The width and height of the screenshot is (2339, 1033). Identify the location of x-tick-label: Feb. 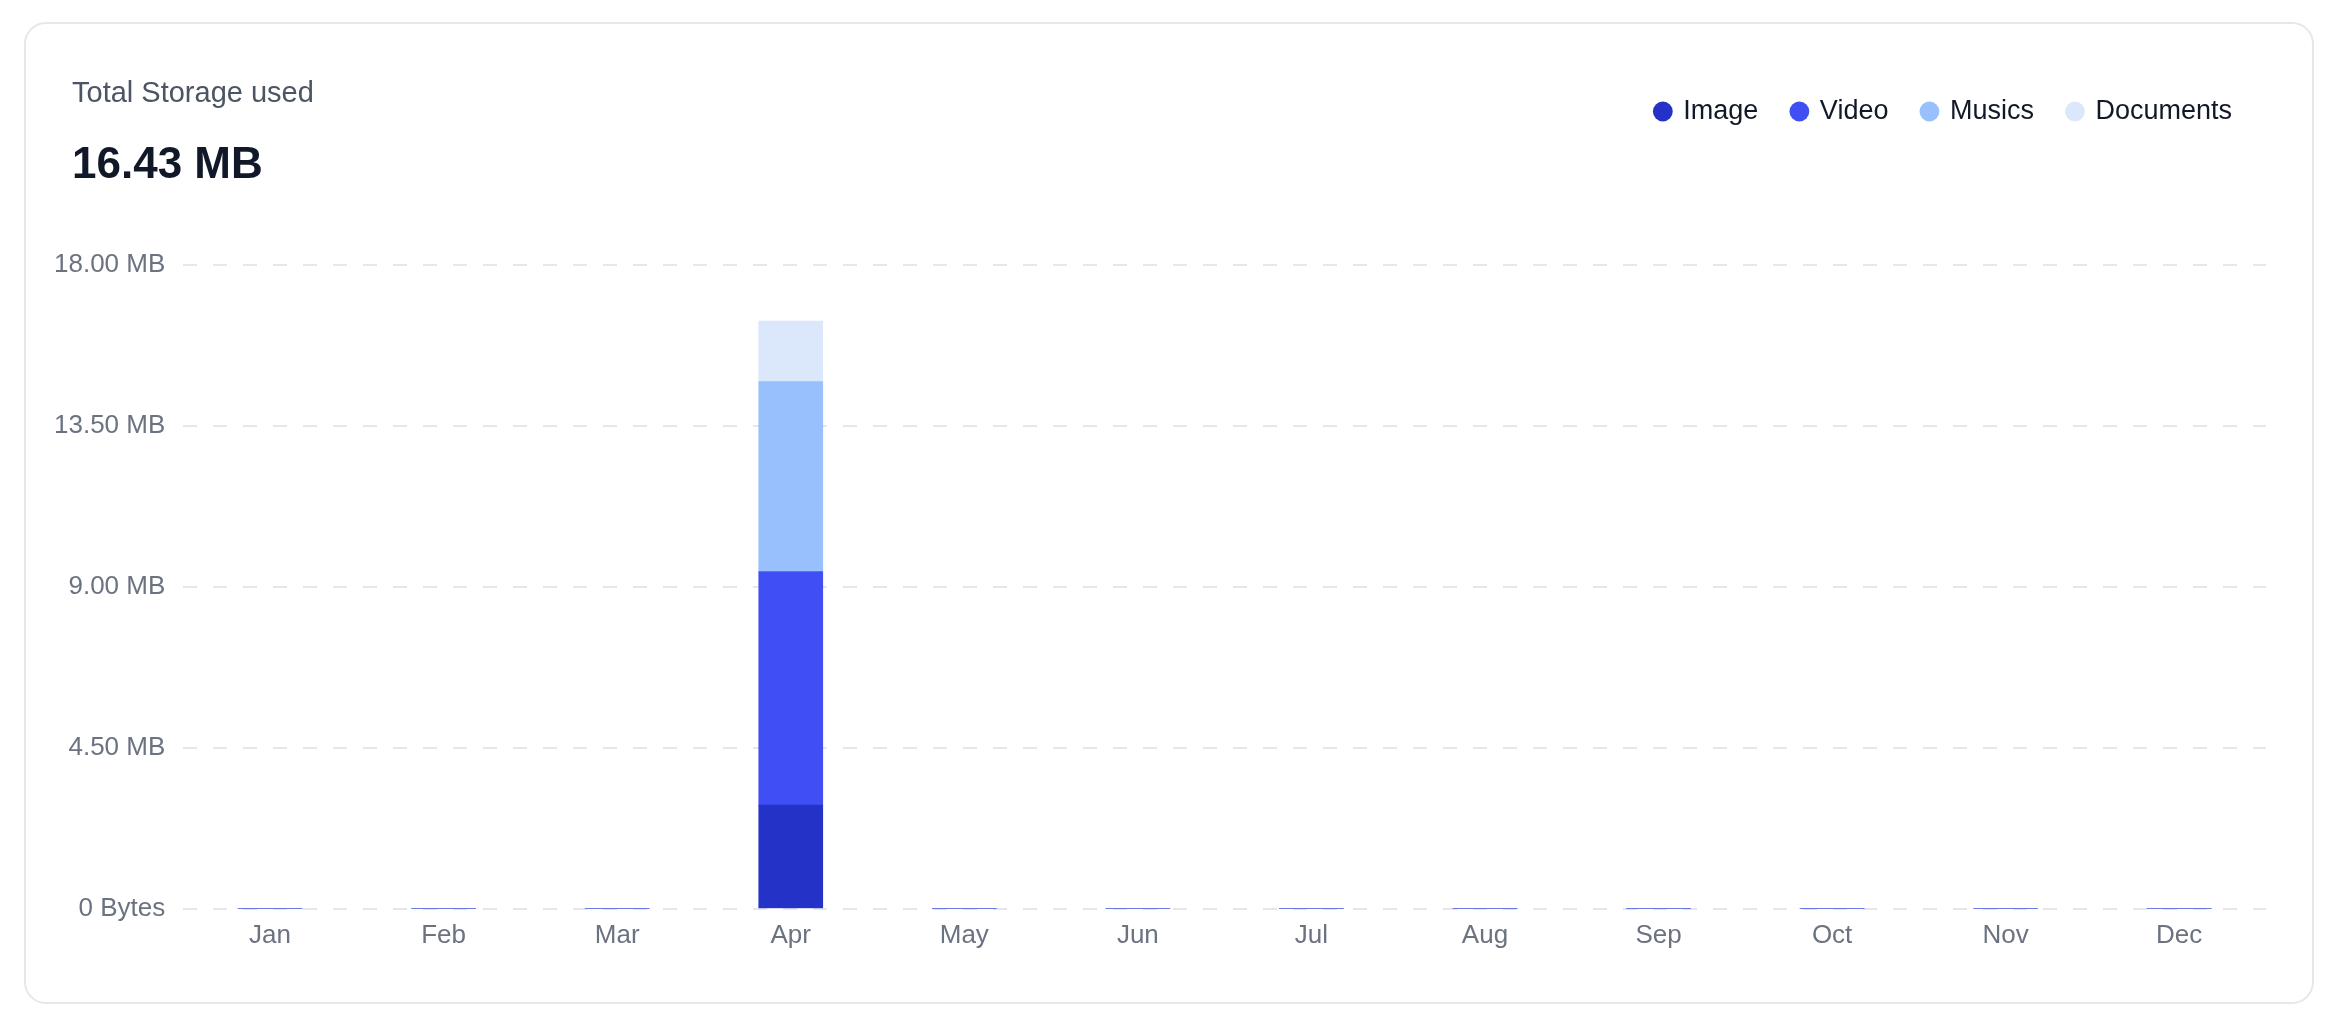
(444, 933).